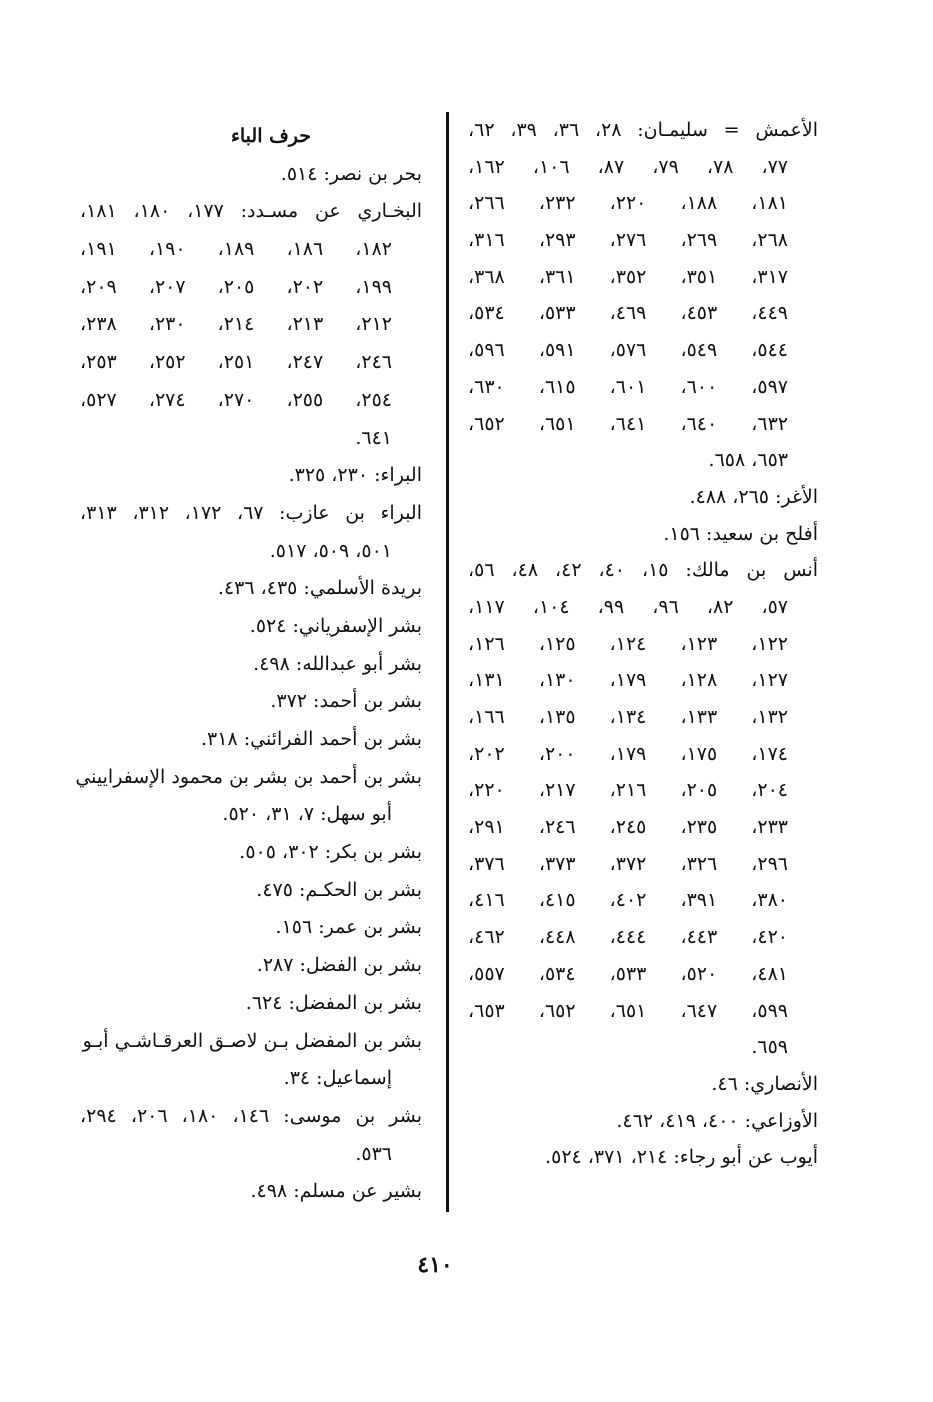 This screenshot has height=1402, width=933. Describe the element at coordinates (337, 663) in the screenshot. I see `entry-line: بشر أبو عبدالله: ٤٩٨.` at that location.